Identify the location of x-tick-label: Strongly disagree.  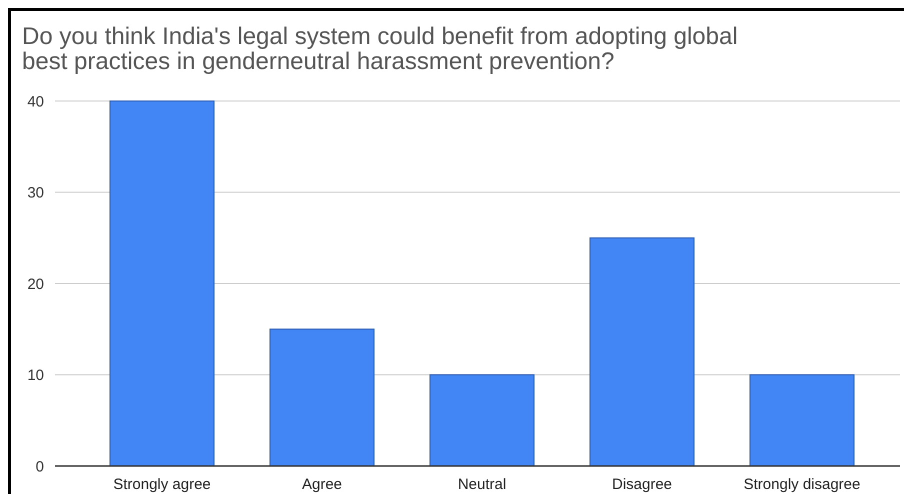
(802, 484).